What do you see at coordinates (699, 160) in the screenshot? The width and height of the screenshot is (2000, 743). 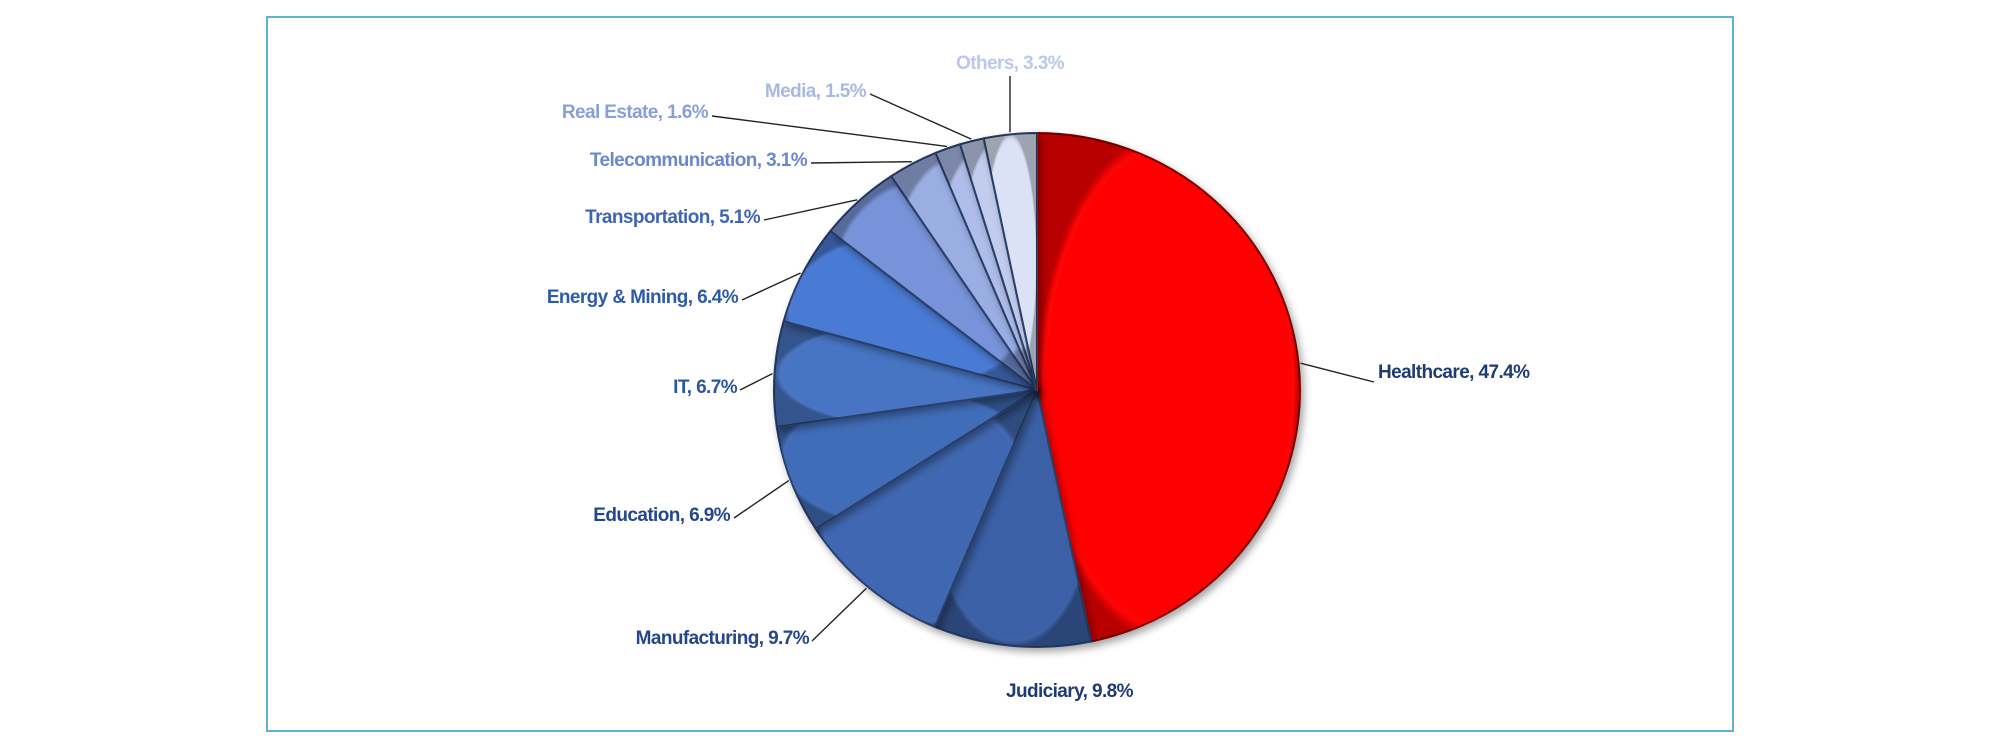 I see `slice-label-telecommunication: Telecommunication, 3.1%` at bounding box center [699, 160].